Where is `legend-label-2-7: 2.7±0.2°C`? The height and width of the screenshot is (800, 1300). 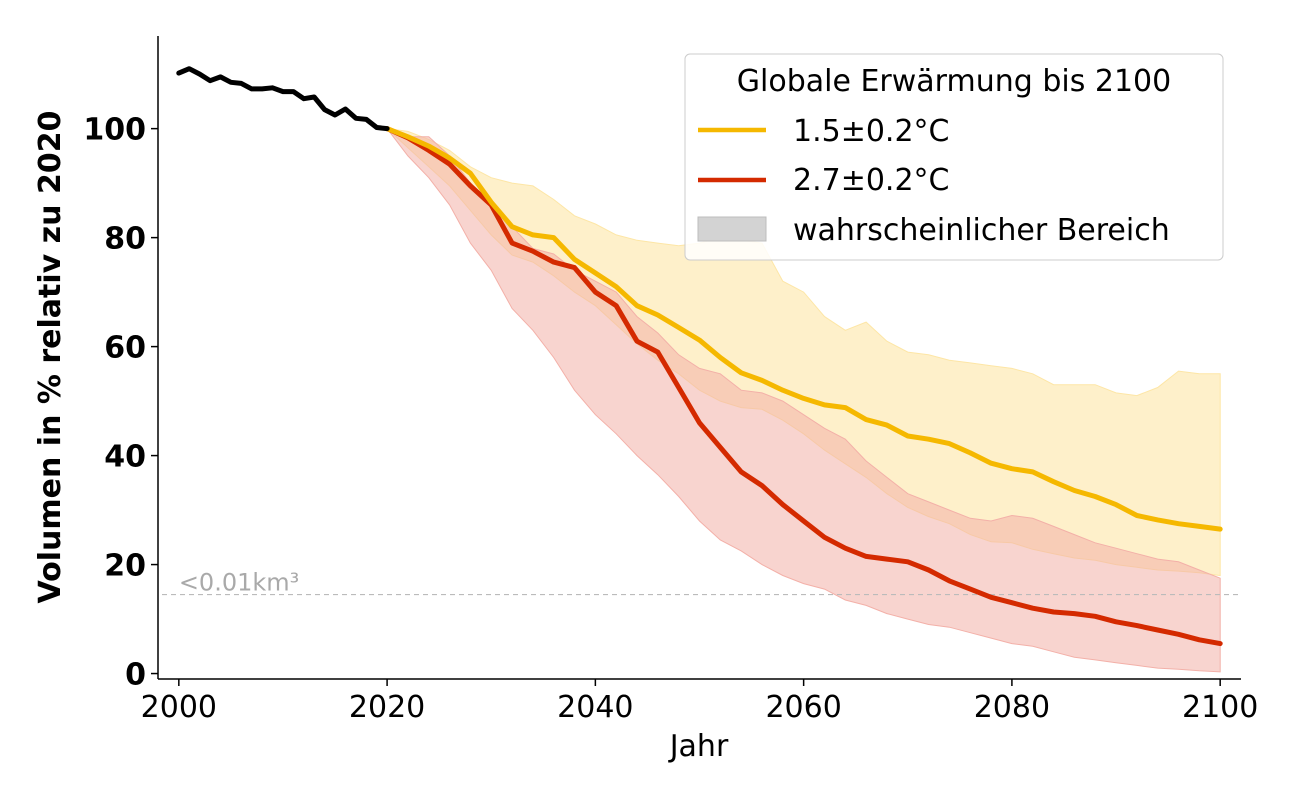
legend-label-2-7: 2.7±0.2°C is located at coordinates (871, 180).